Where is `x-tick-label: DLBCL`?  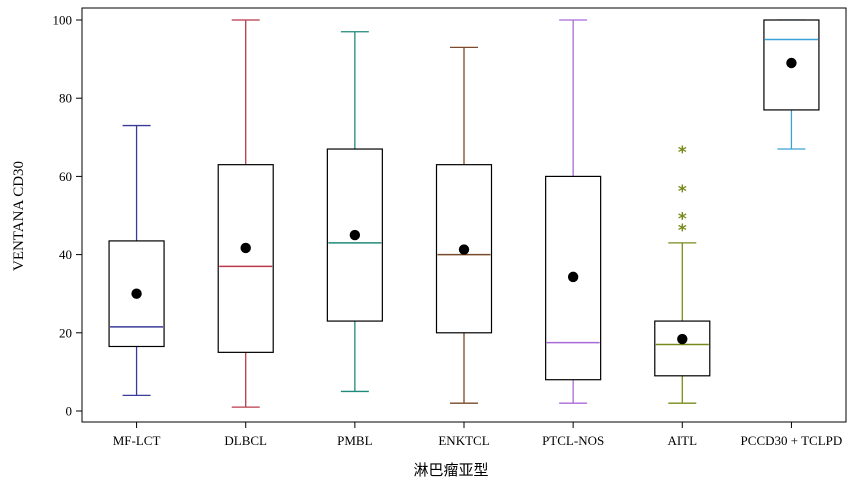
x-tick-label: DLBCL is located at coordinates (245, 440).